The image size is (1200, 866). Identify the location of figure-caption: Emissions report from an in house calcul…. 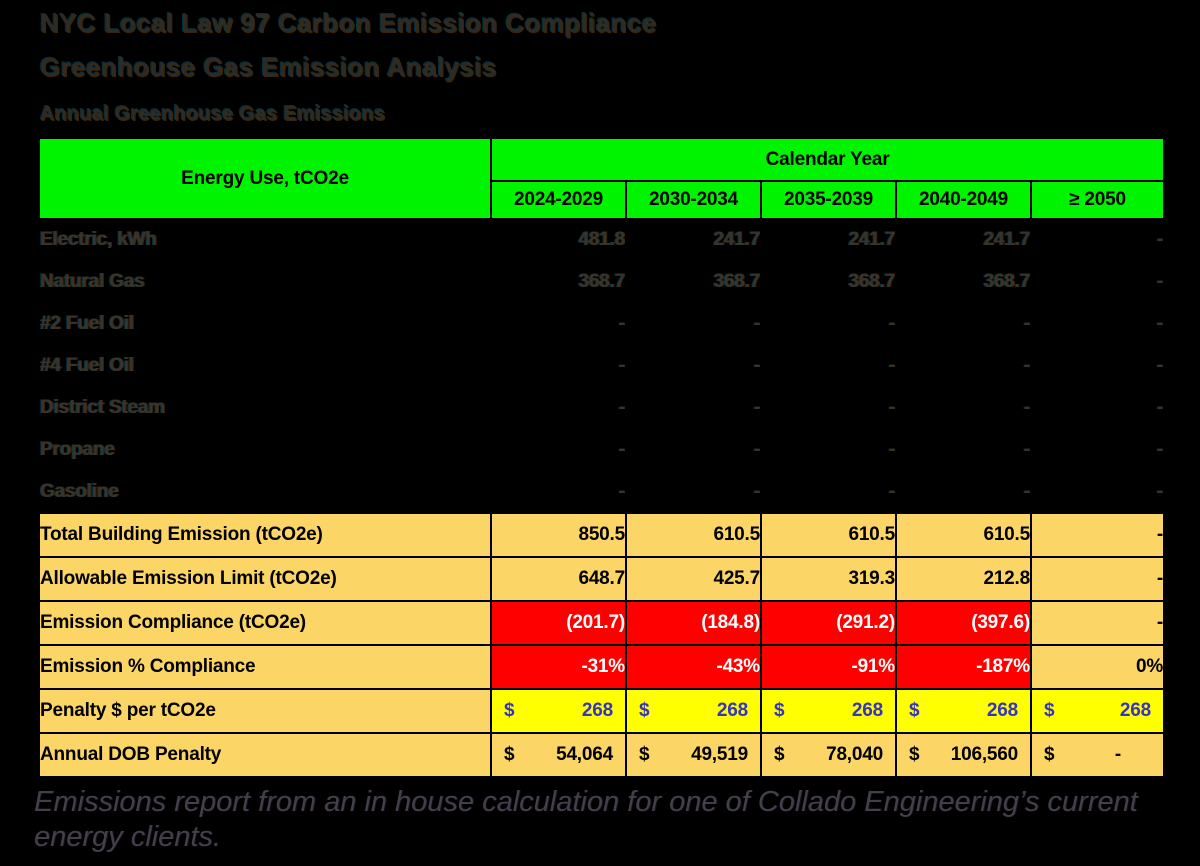
(586, 820).